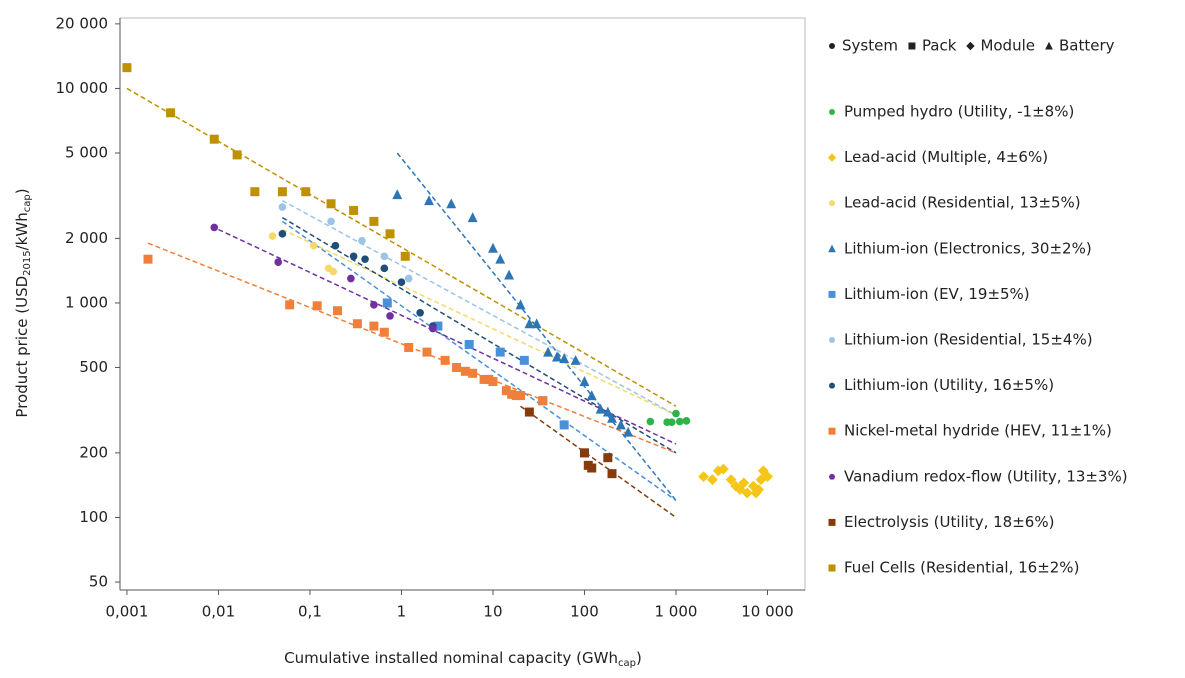 The width and height of the screenshot is (1185, 678). What do you see at coordinates (627, 663) in the screenshot?
I see `x-label-sub: cap` at bounding box center [627, 663].